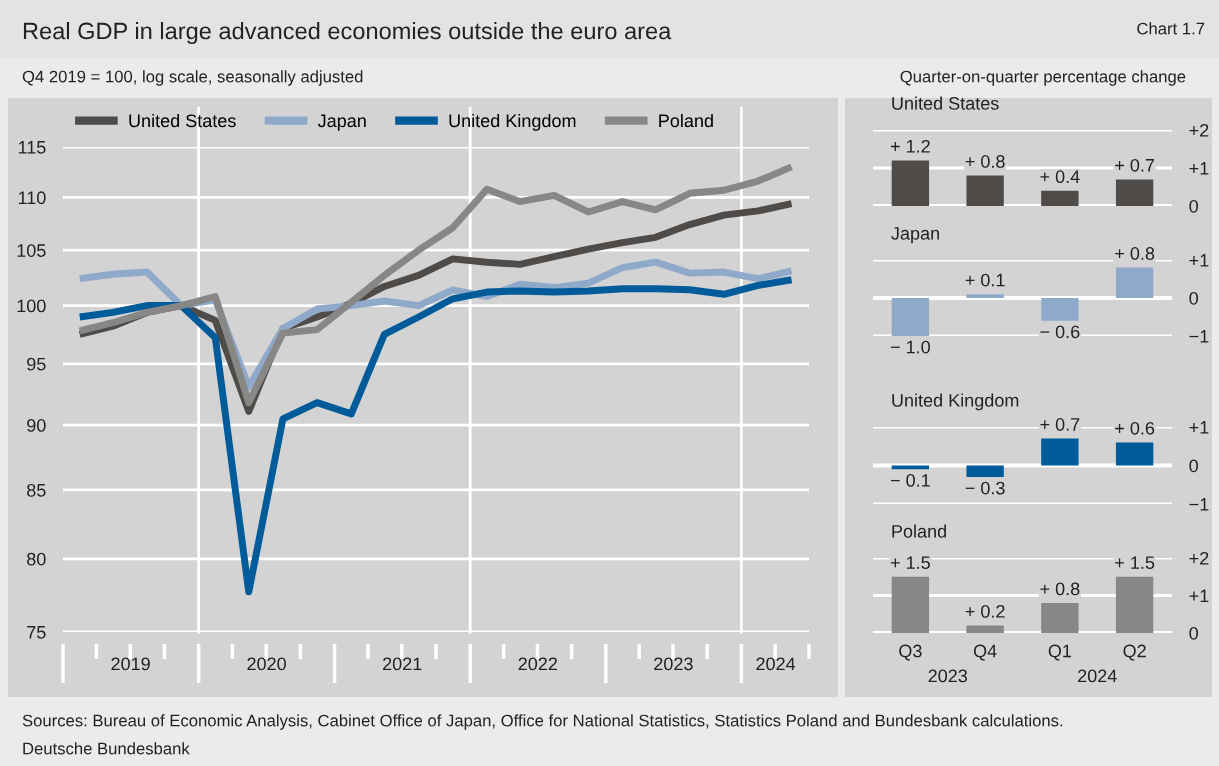 This screenshot has width=1219, height=766. What do you see at coordinates (36, 364) in the screenshot?
I see `y-tick-label: 95` at bounding box center [36, 364].